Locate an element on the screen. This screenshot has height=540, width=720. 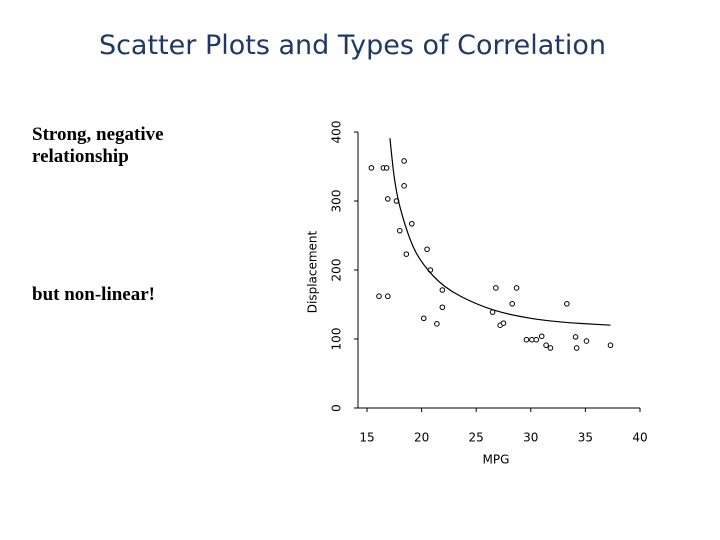
x-tick-label: 15 is located at coordinates (366, 438).